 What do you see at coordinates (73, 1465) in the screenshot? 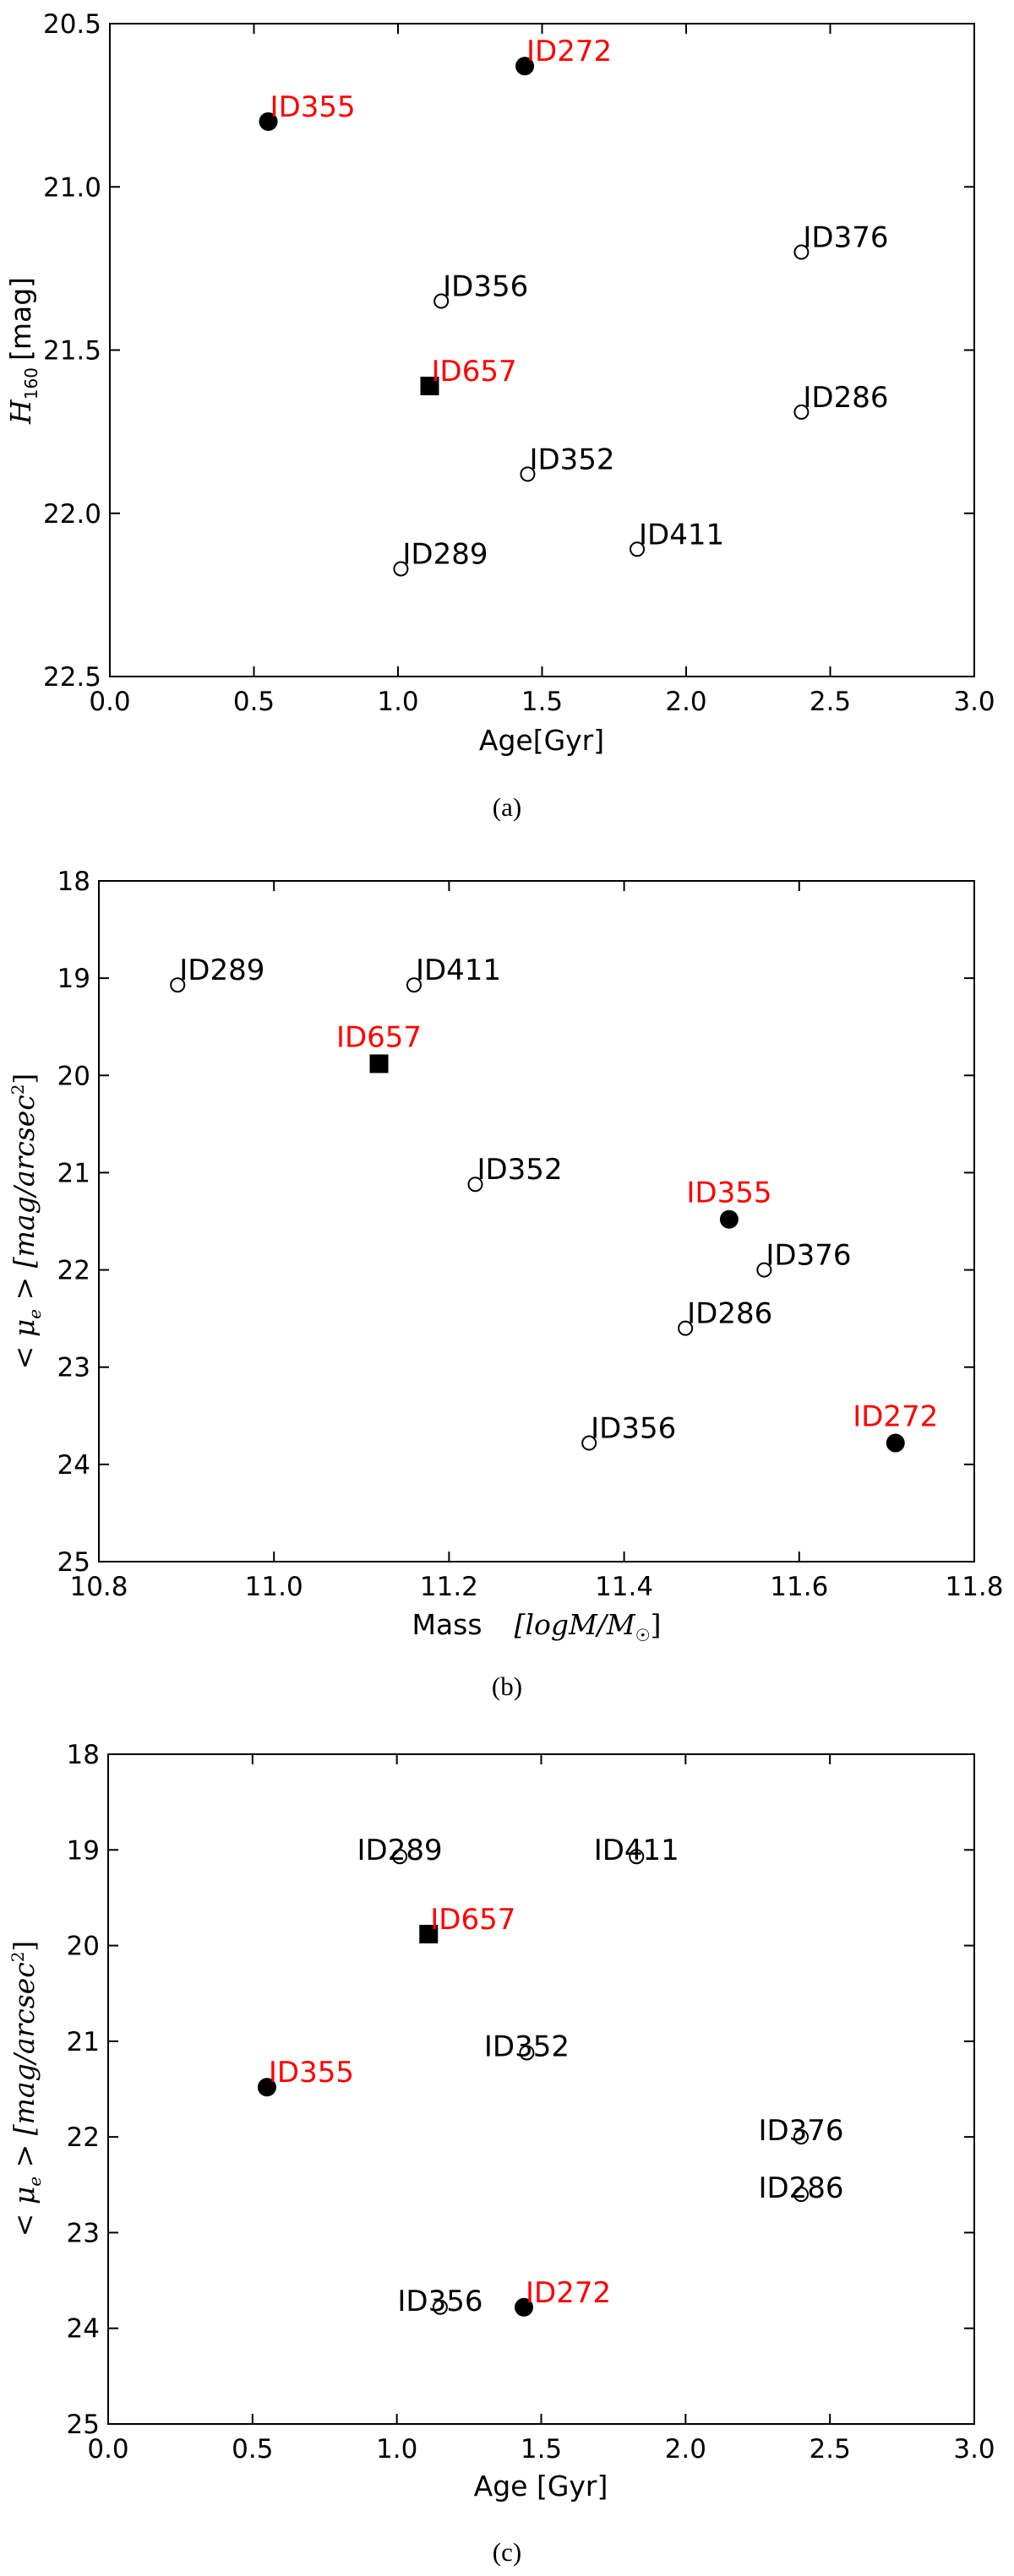
I see `panel-b-y-tick-label: 24` at bounding box center [73, 1465].